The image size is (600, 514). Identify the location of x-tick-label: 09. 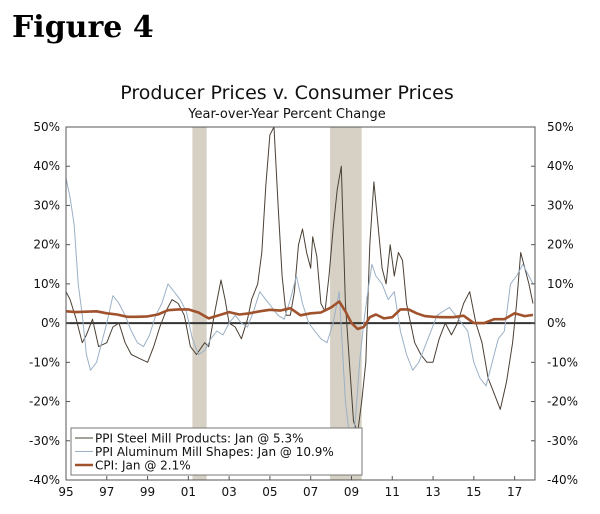
(351, 492).